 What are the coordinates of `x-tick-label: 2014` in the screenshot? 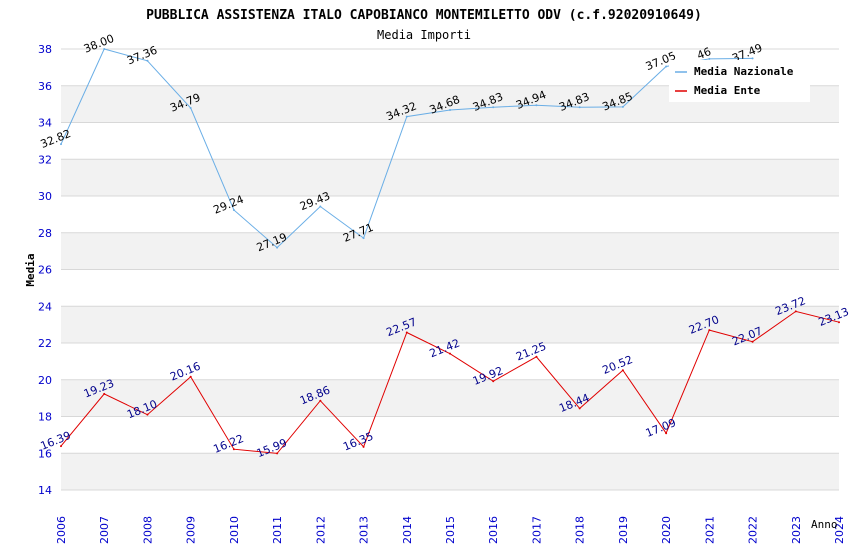 It's located at (407, 530).